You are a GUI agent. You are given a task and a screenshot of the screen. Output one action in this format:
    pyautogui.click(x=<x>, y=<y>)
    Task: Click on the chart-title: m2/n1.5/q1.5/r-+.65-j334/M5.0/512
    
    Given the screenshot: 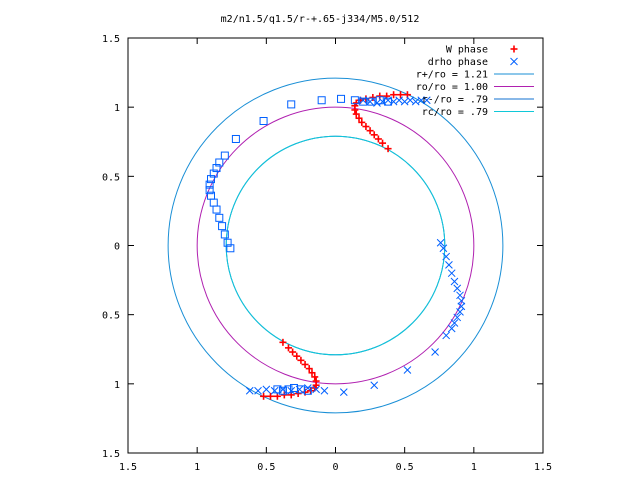 What is the action you would take?
    pyautogui.click(x=320, y=19)
    